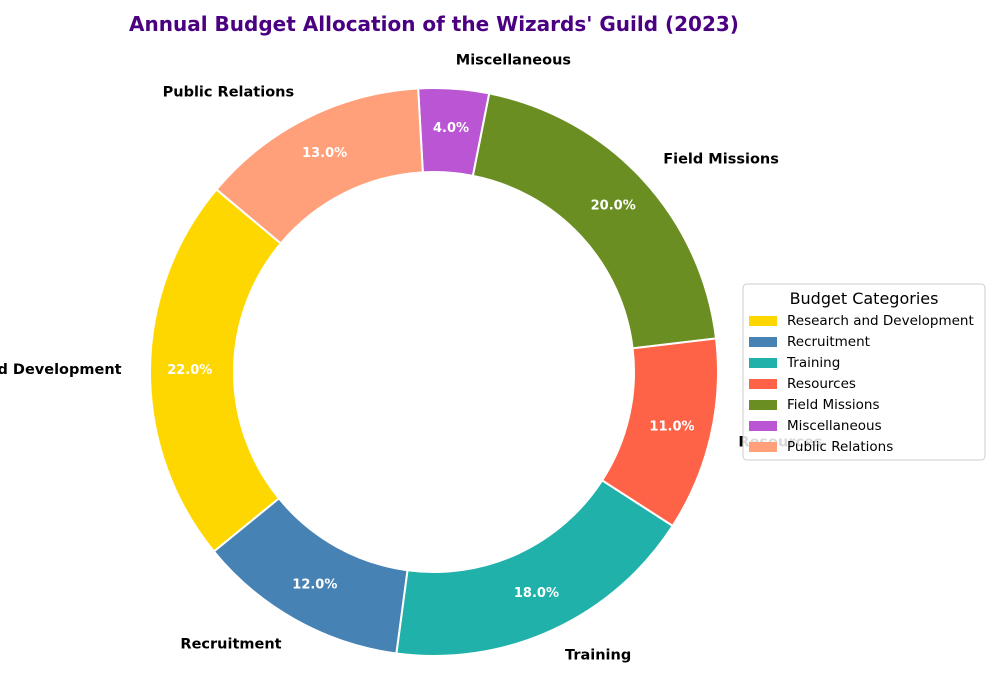 Image resolution: width=1000 pixels, height=700 pixels. I want to click on legend-label-research-and-development: Research and Development, so click(880, 321).